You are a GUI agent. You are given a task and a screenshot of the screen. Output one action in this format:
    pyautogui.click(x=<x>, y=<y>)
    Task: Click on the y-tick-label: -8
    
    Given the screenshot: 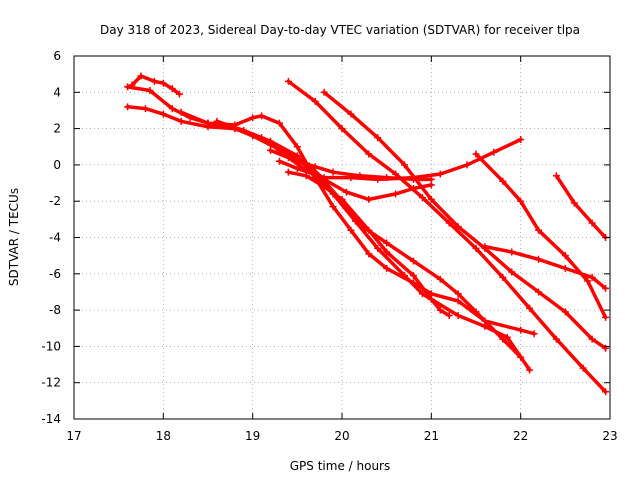 What is the action you would take?
    pyautogui.click(x=55, y=310)
    